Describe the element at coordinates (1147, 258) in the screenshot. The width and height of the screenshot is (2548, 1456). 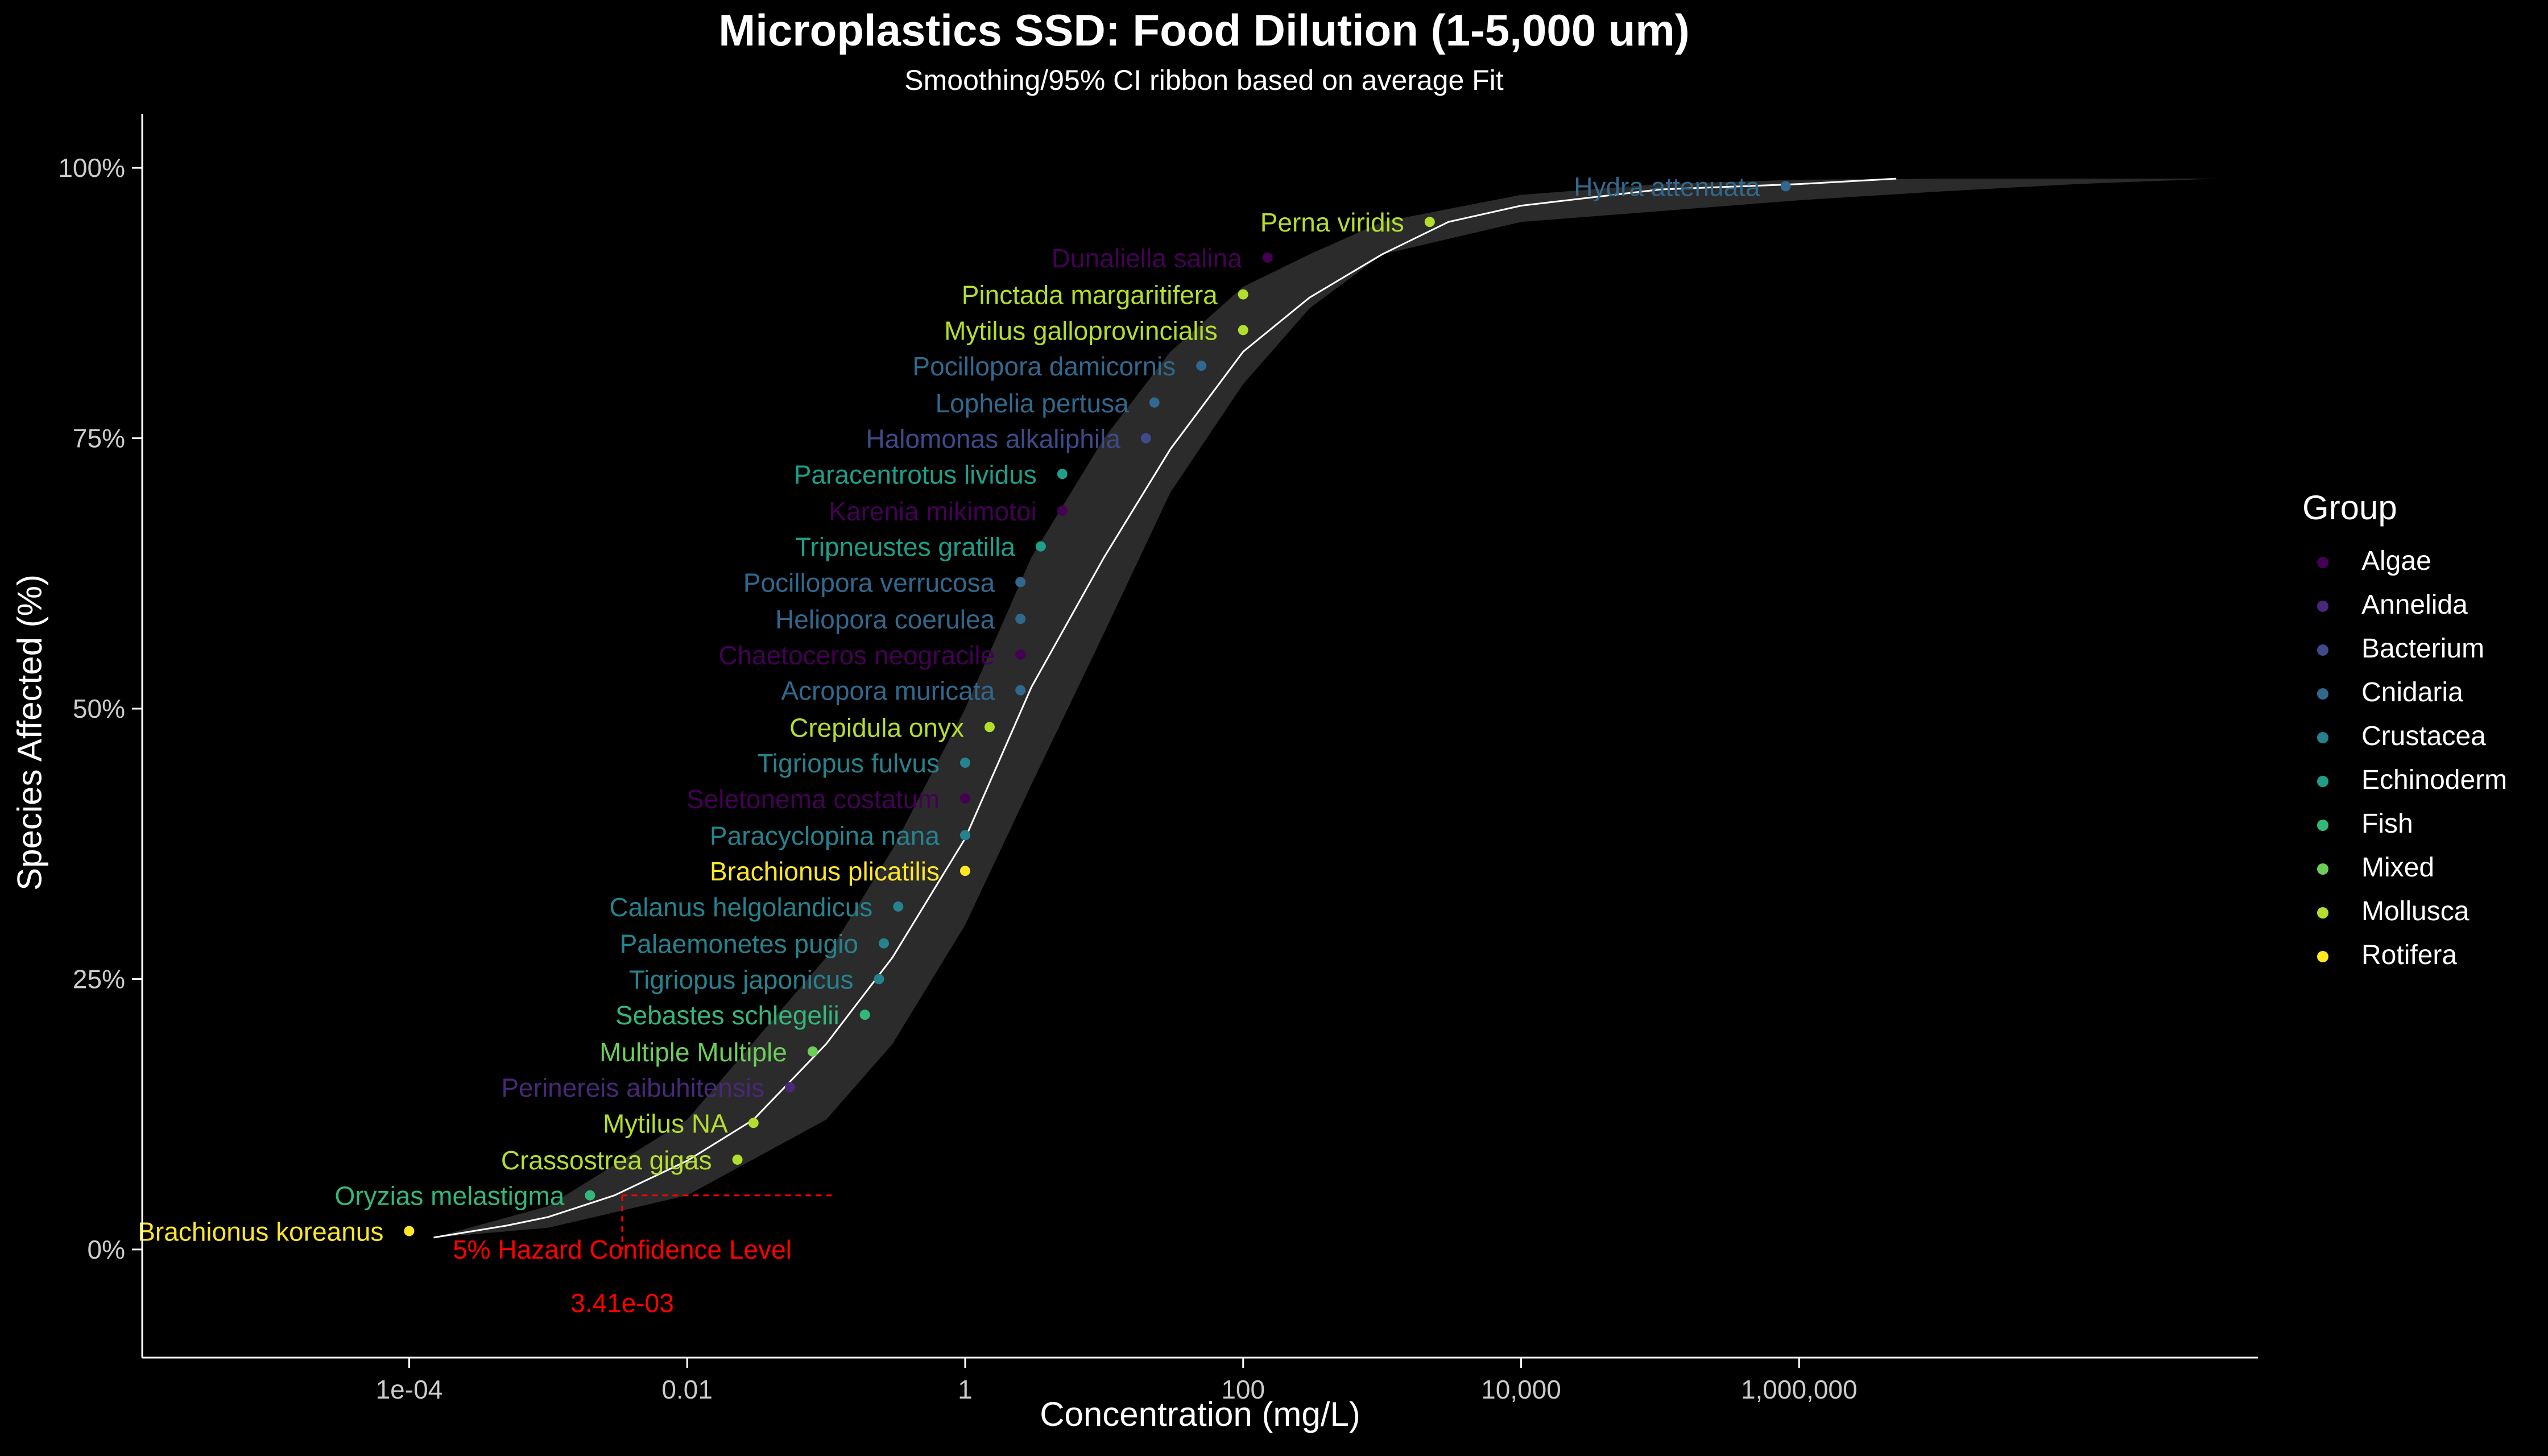
I see `point-label: Dunaliella salina` at that location.